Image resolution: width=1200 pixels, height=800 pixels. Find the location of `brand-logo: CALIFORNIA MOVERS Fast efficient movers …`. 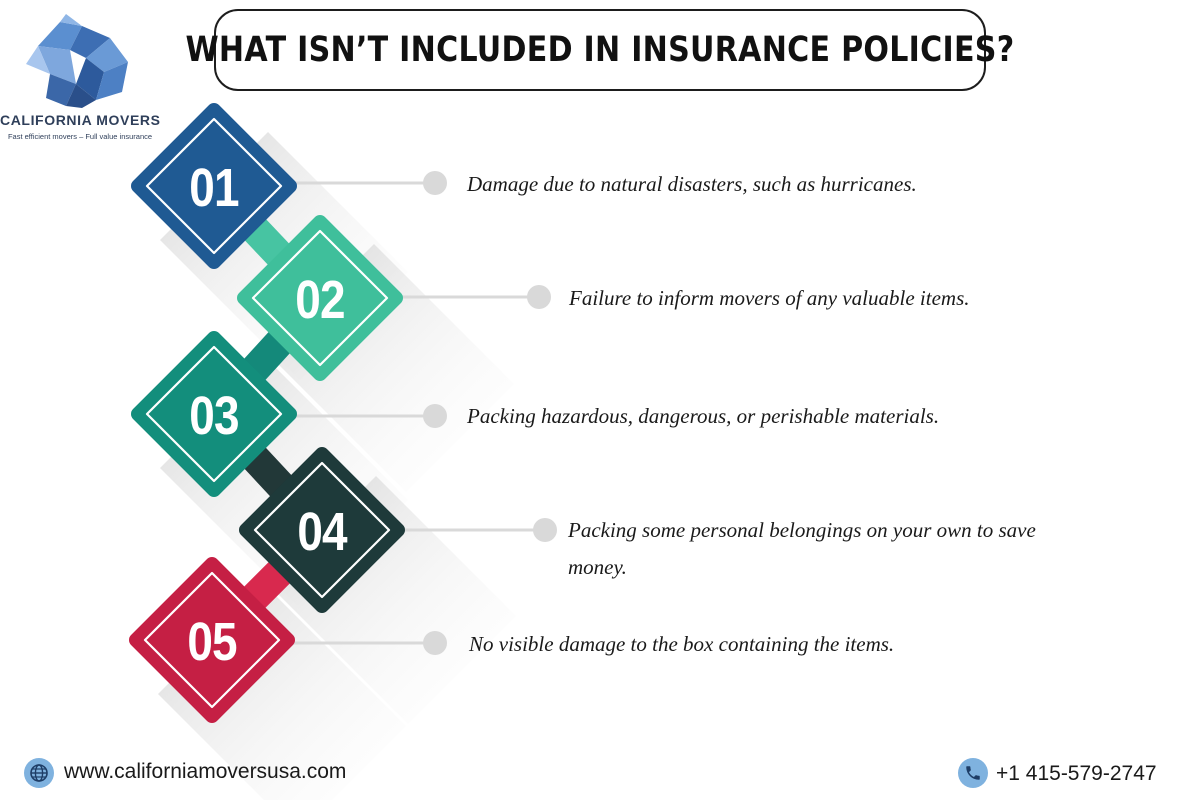

brand-logo: CALIFORNIA MOVERS Fast efficient movers … is located at coordinates (80, 74).